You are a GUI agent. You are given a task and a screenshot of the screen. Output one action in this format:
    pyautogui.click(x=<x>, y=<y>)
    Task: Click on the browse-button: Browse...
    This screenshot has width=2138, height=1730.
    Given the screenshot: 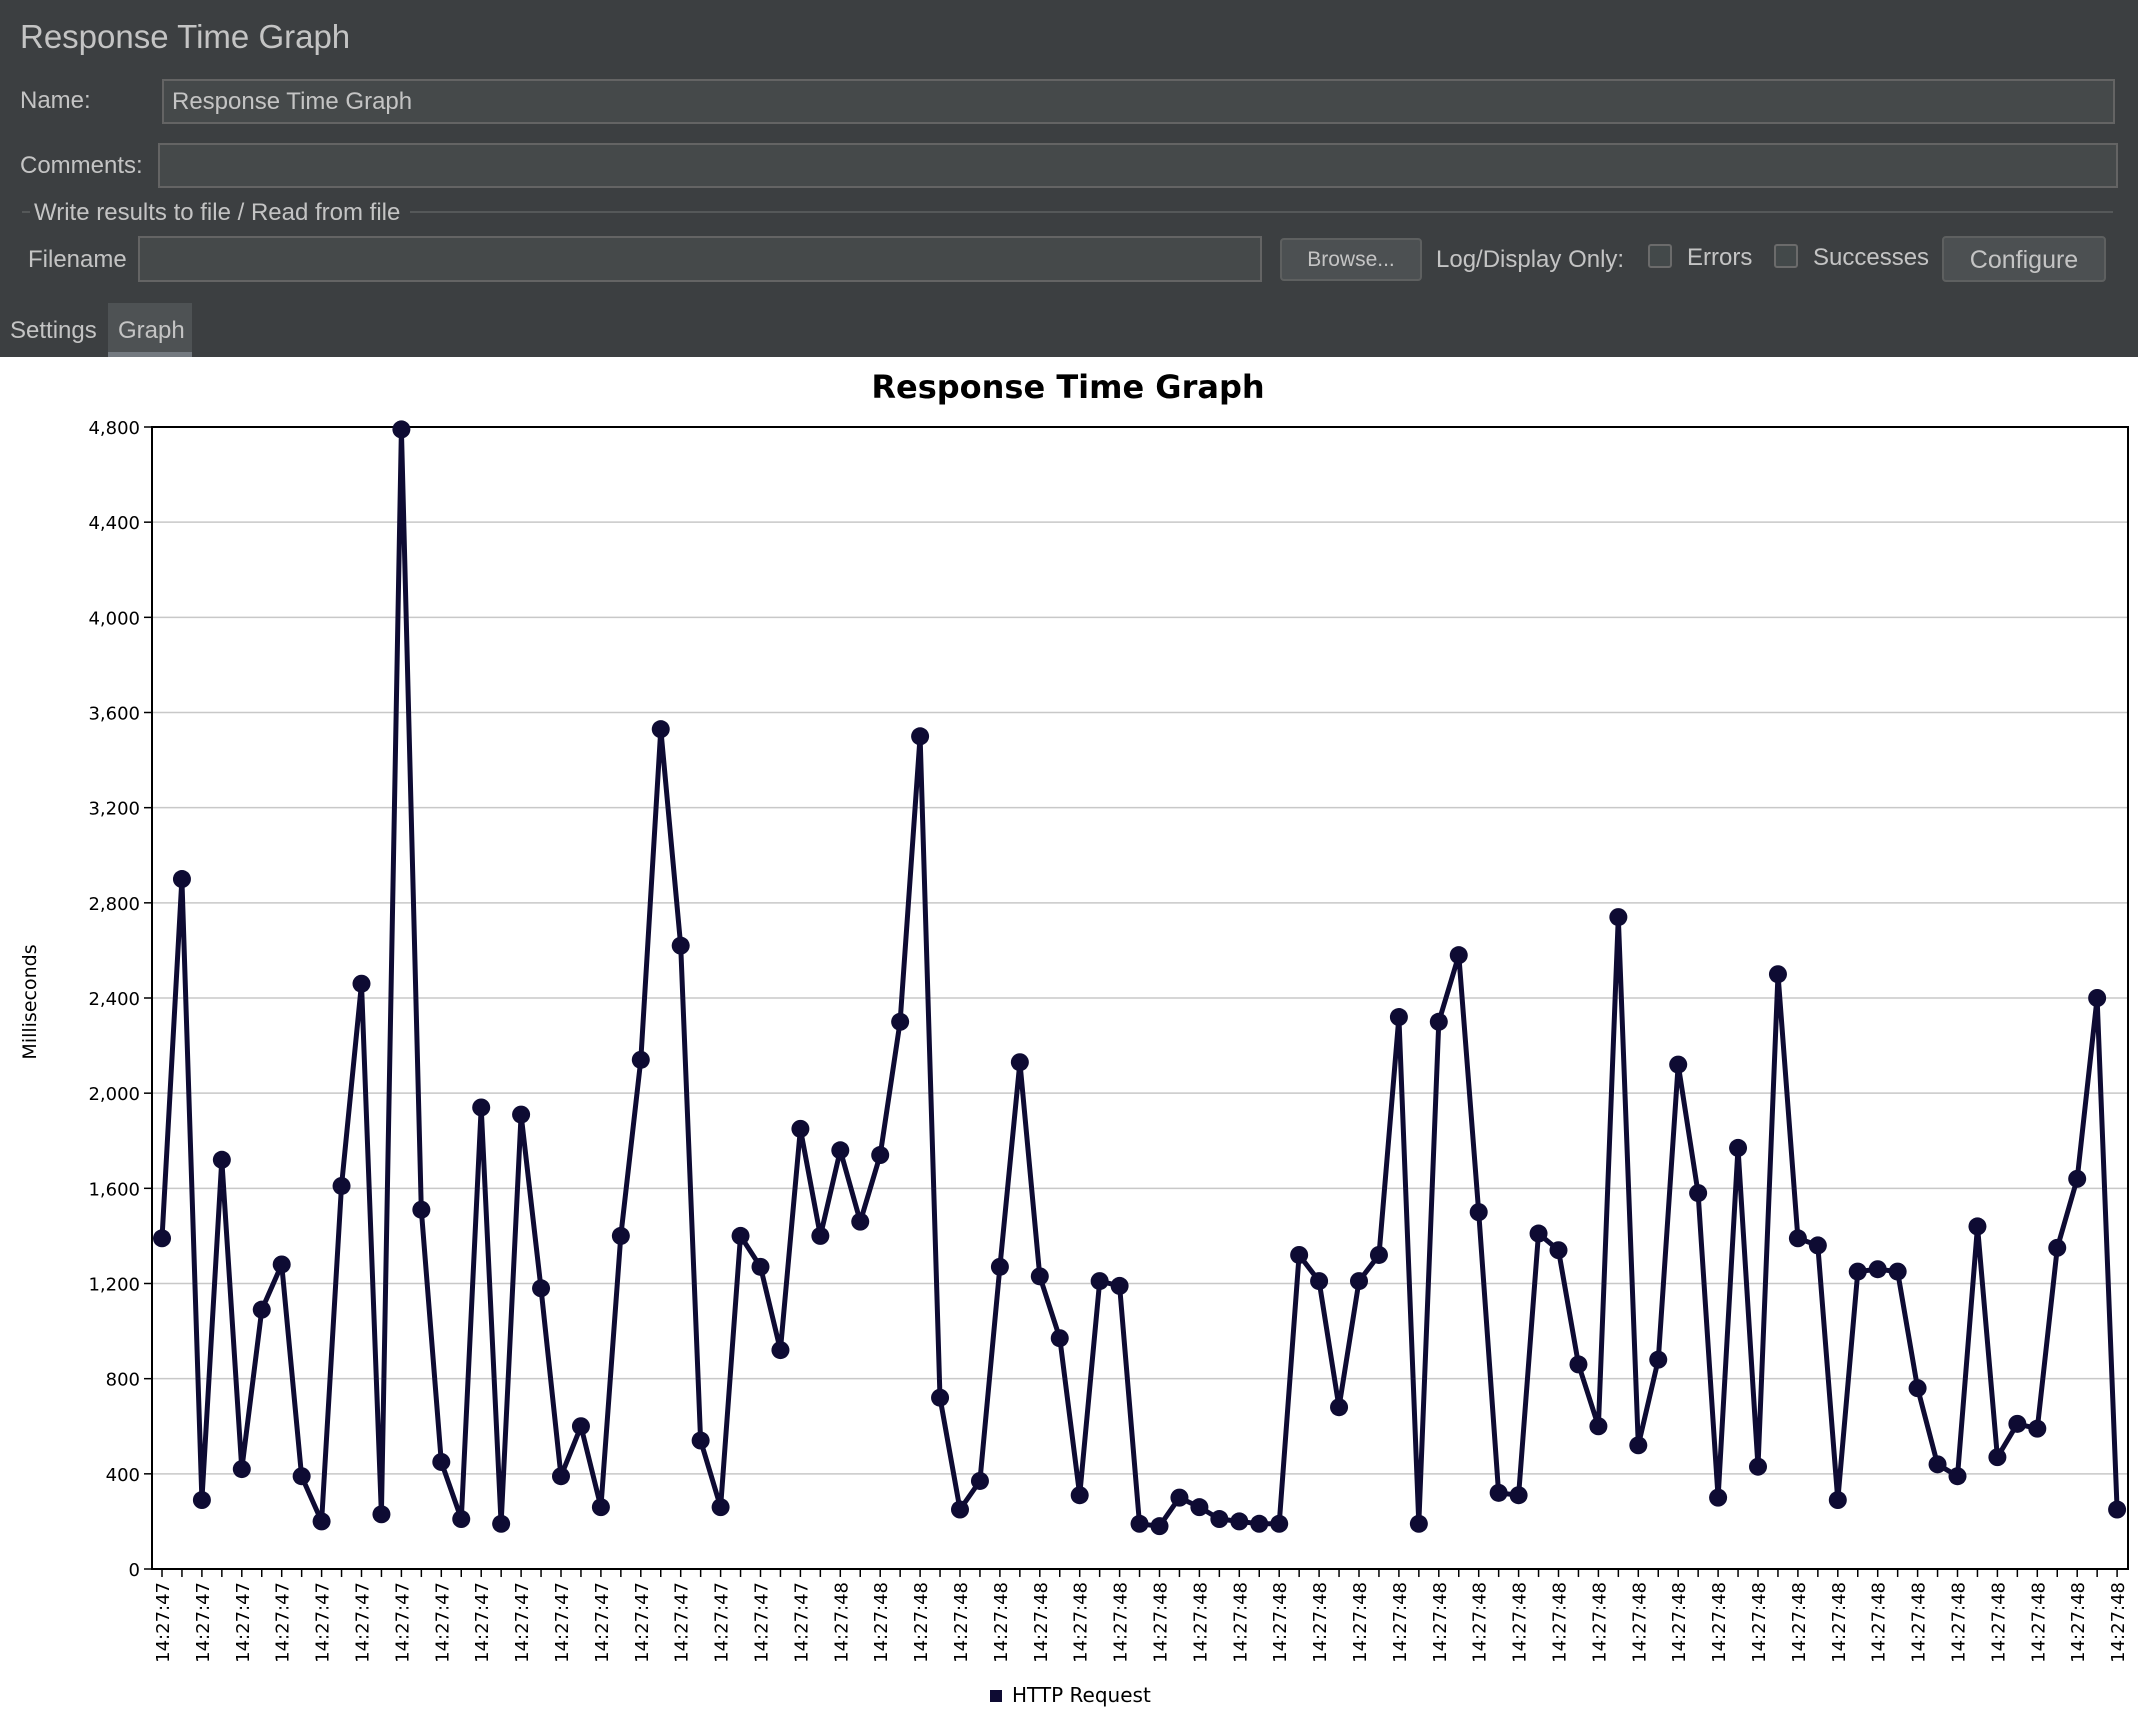 What is the action you would take?
    pyautogui.click(x=1351, y=259)
    